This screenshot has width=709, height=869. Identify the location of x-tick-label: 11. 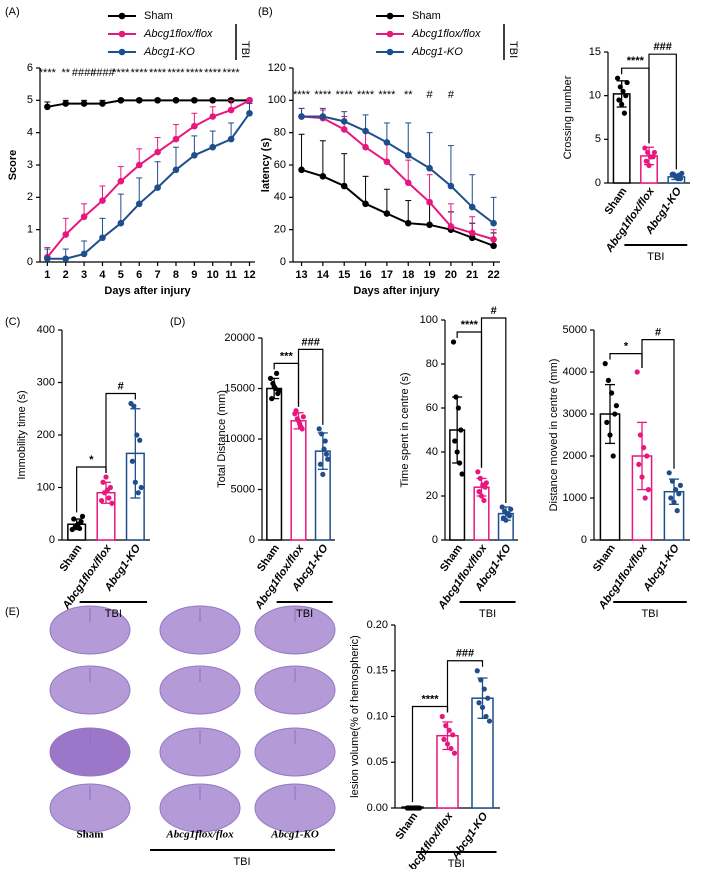
(231, 275).